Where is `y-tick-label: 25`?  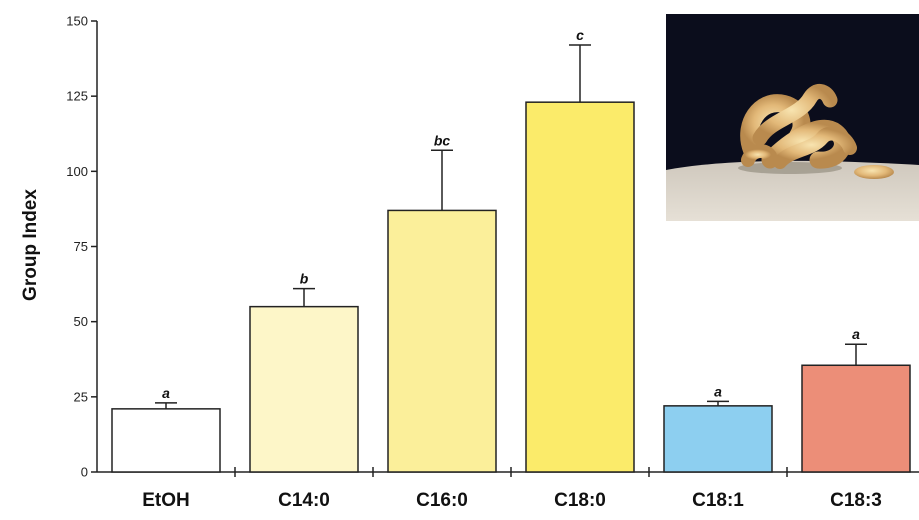
y-tick-label: 25 is located at coordinates (81, 396).